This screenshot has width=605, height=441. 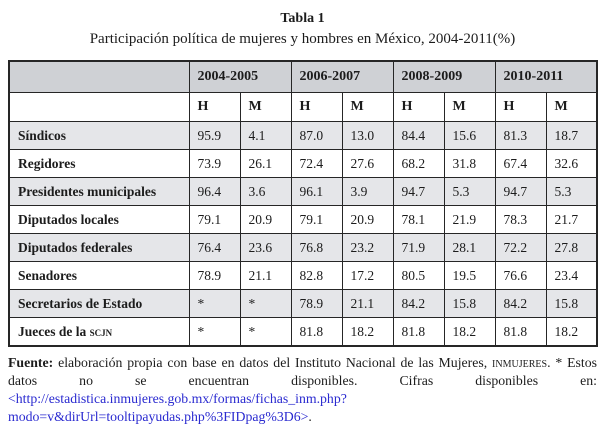 I want to click on row-label: Diputados locales, so click(x=99, y=219).